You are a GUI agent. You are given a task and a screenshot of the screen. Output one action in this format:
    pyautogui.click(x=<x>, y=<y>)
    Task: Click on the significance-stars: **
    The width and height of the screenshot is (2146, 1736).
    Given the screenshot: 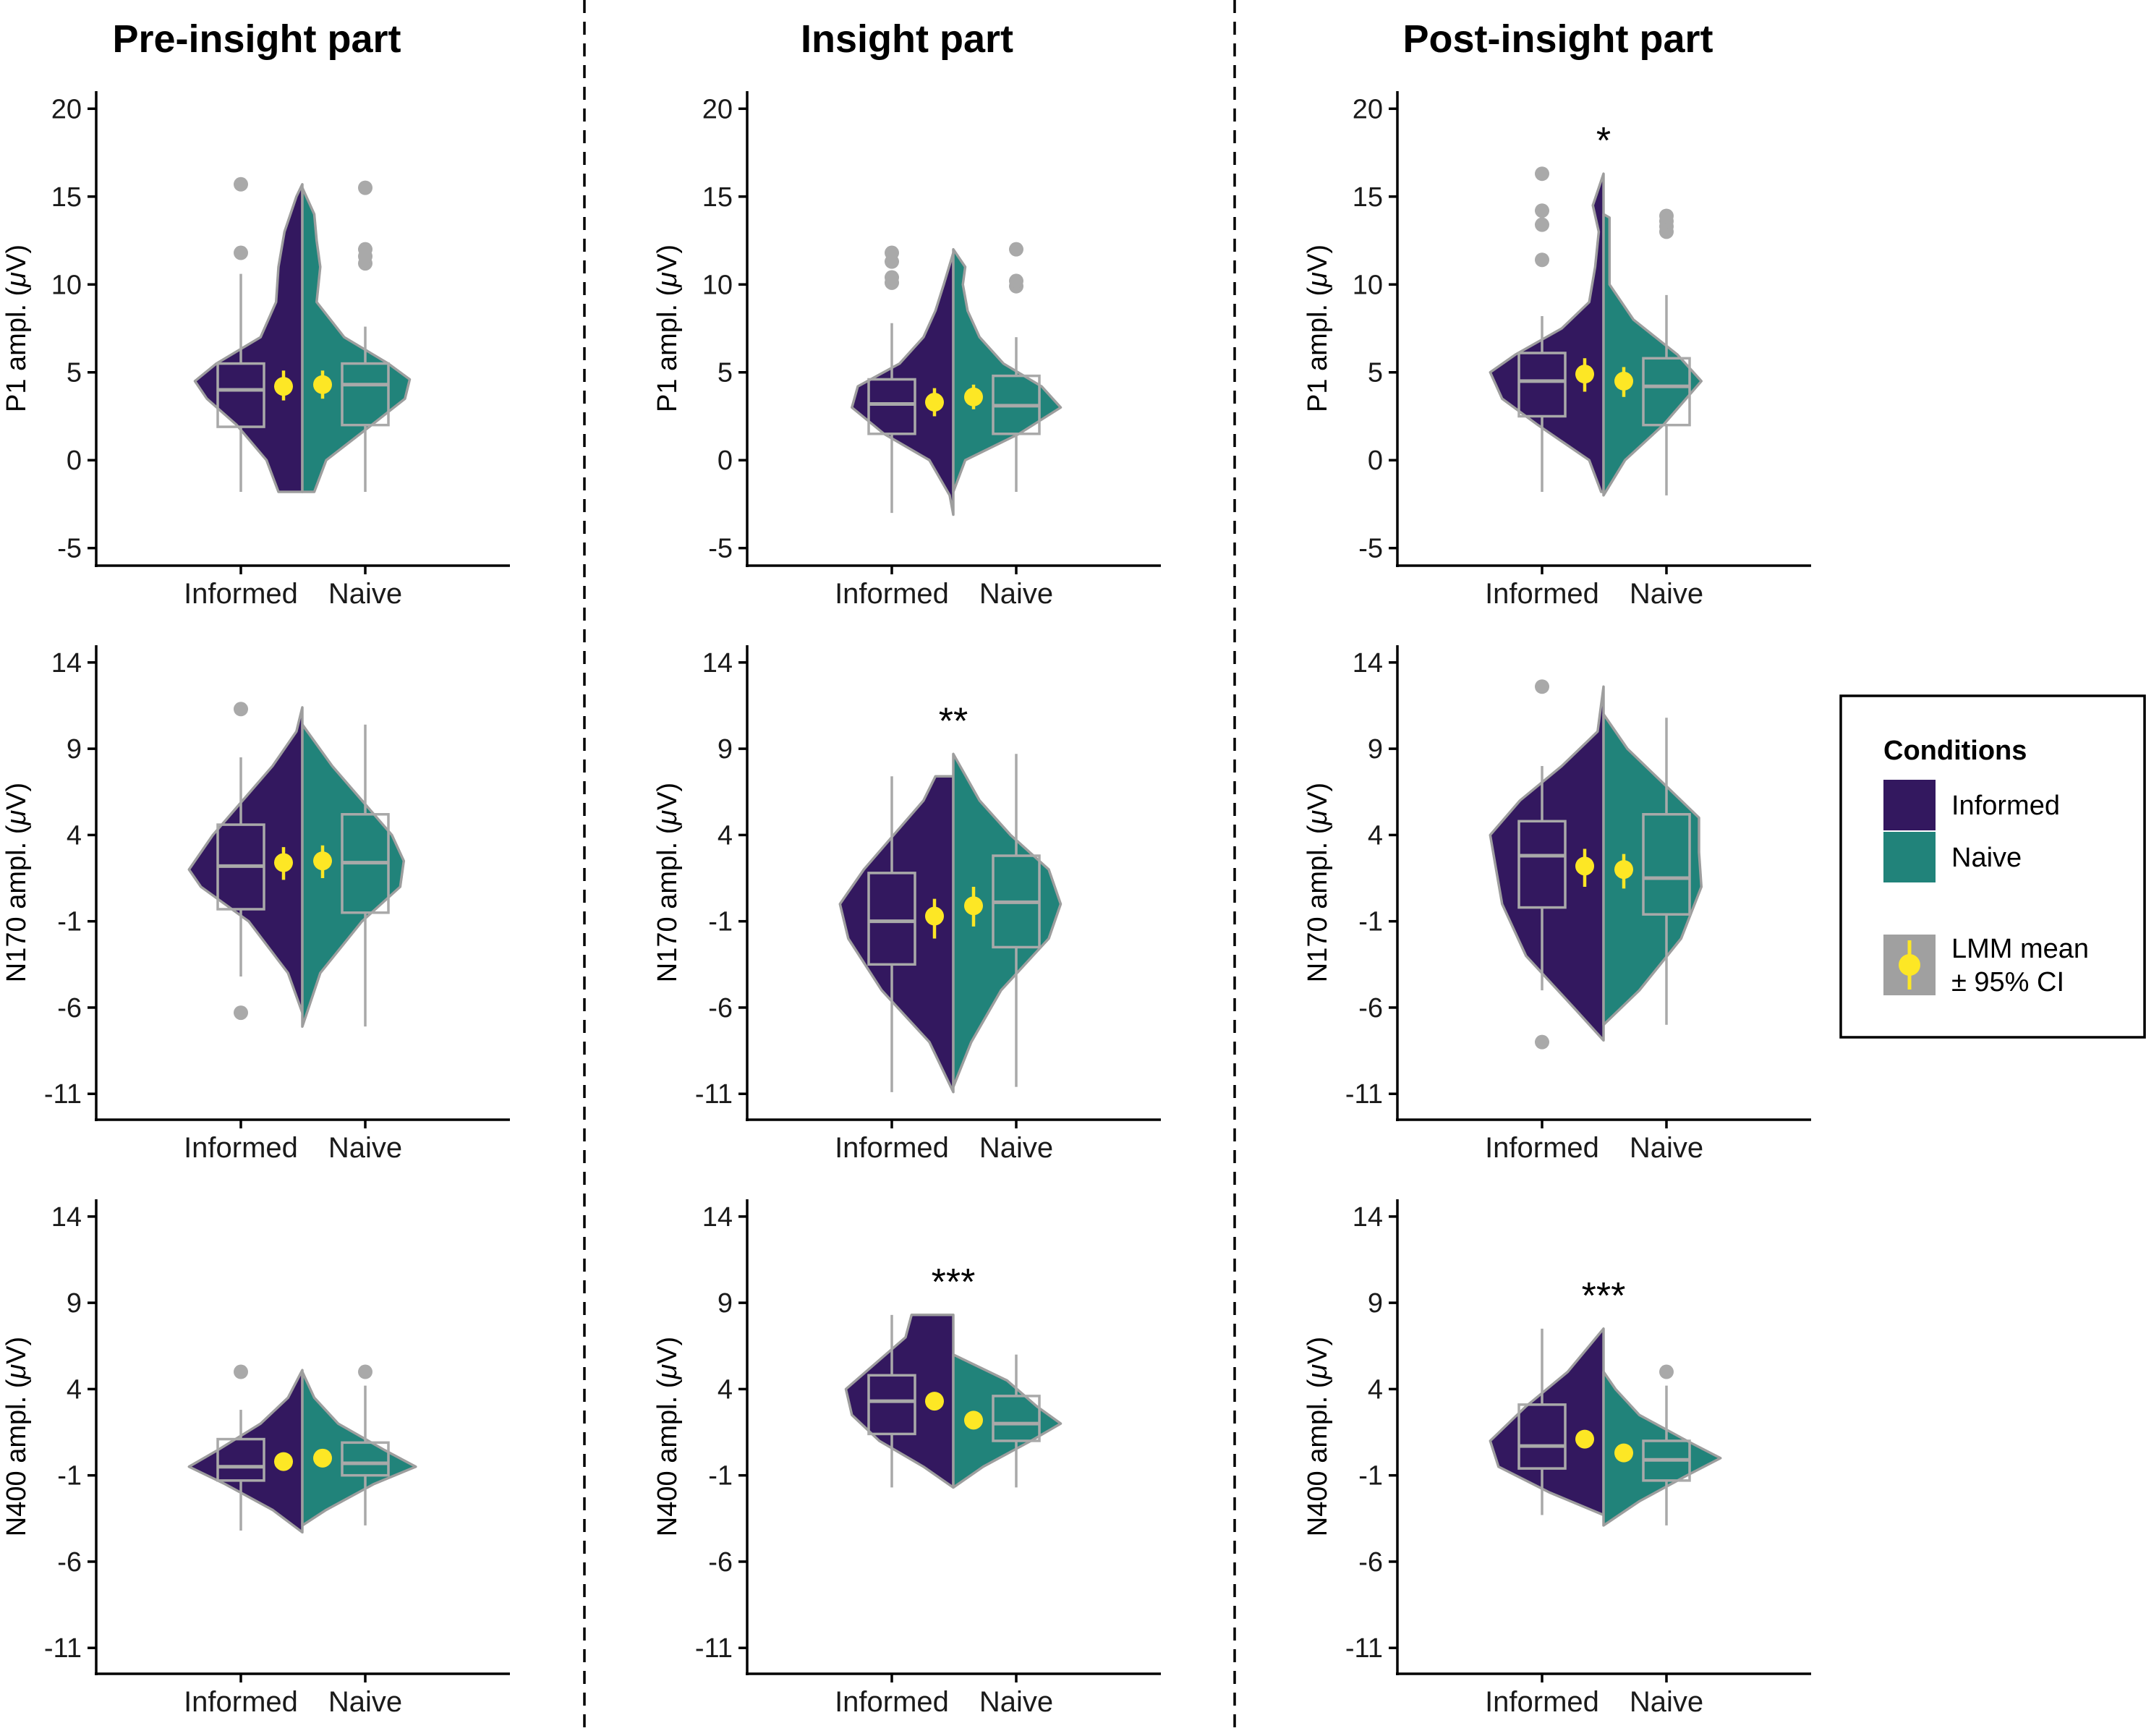 What is the action you would take?
    pyautogui.click(x=953, y=721)
    